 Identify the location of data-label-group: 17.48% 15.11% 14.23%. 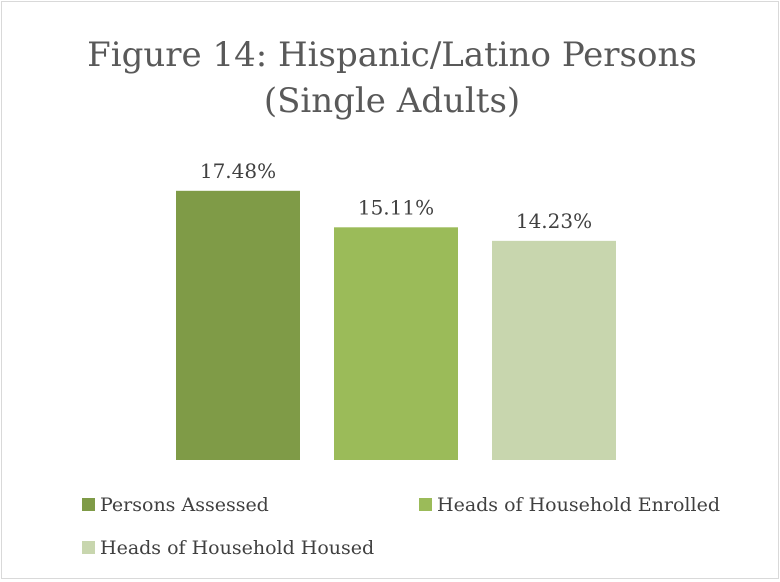
(396, 196).